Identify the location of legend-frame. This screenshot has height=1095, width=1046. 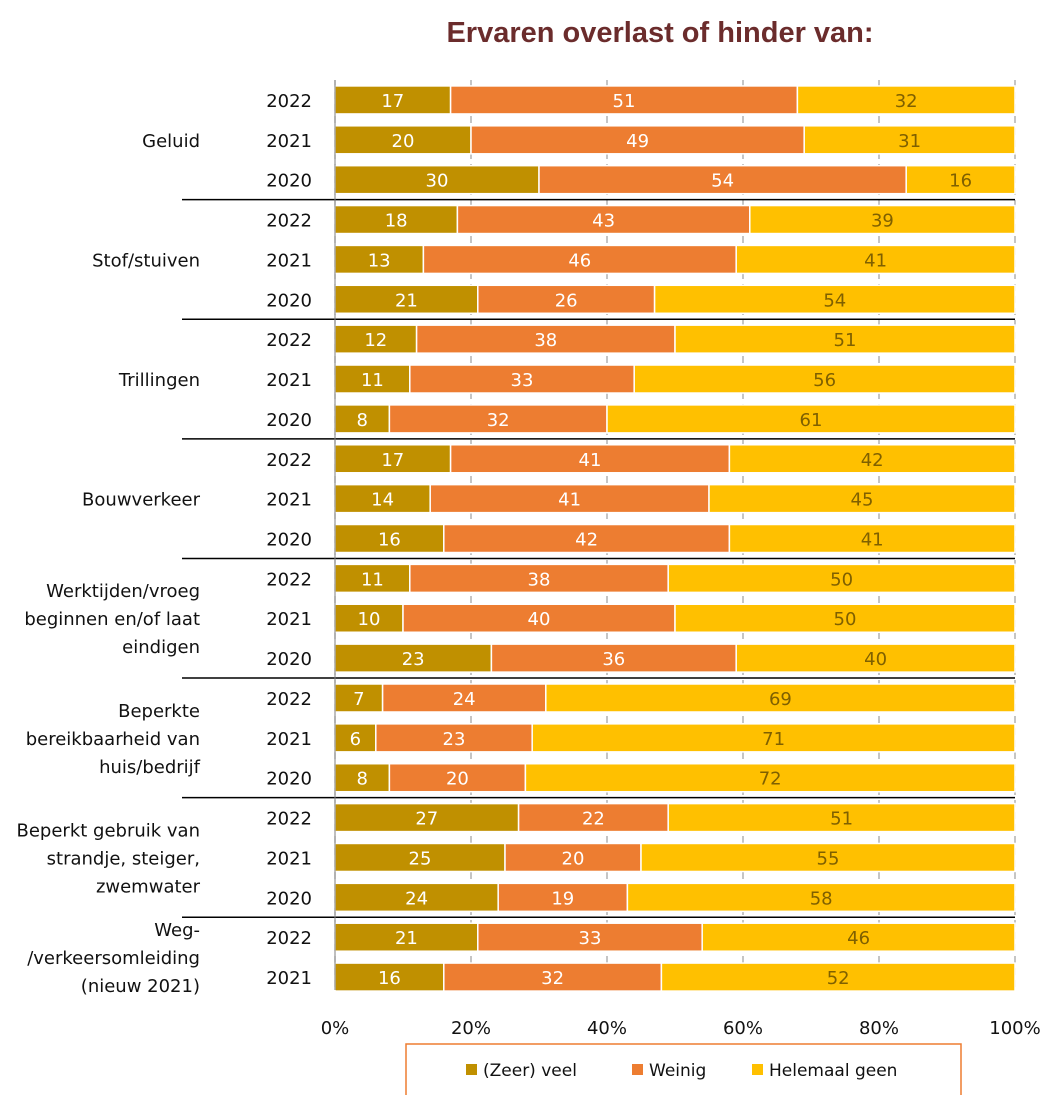
(683, 1069).